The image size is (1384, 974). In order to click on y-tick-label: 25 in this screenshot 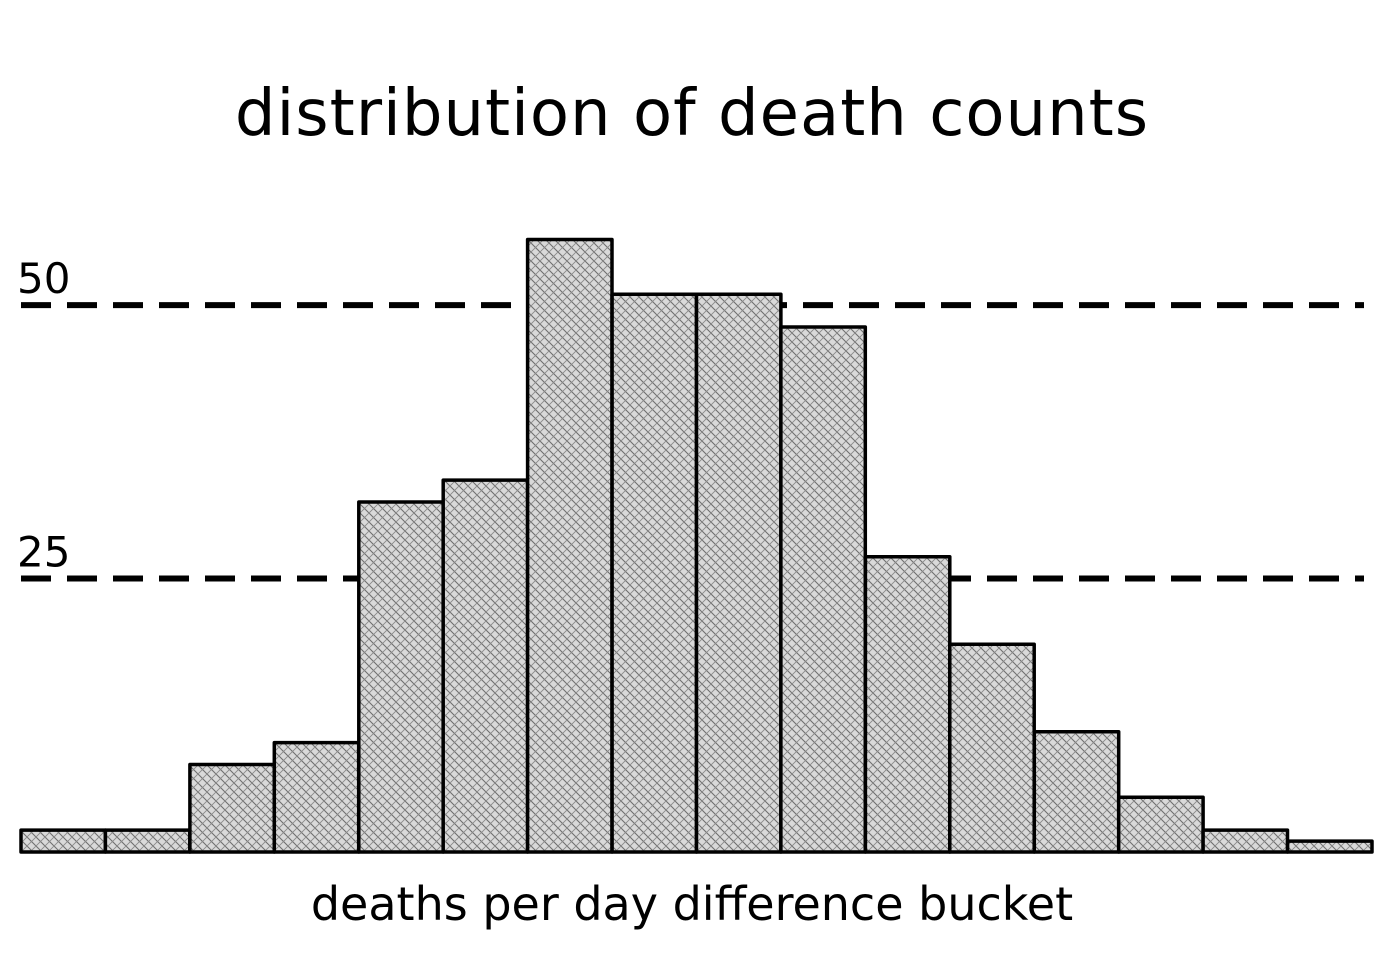, I will do `click(43, 552)`.